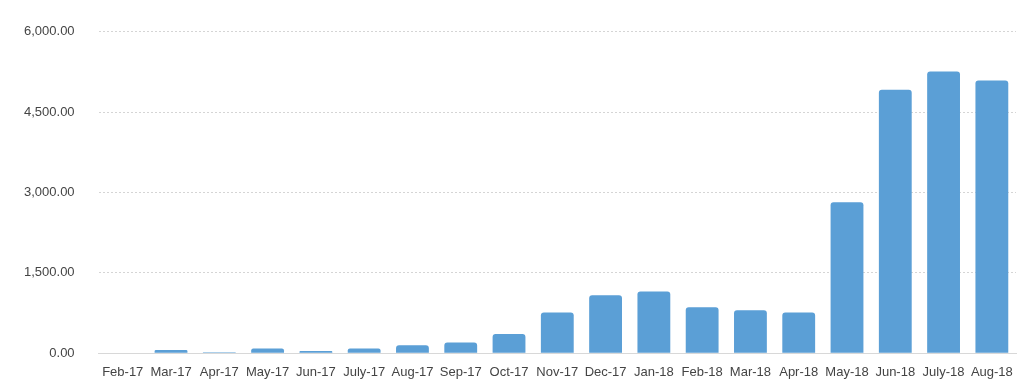 Image resolution: width=1024 pixels, height=385 pixels. I want to click on x-tick-label: July-17, so click(364, 371).